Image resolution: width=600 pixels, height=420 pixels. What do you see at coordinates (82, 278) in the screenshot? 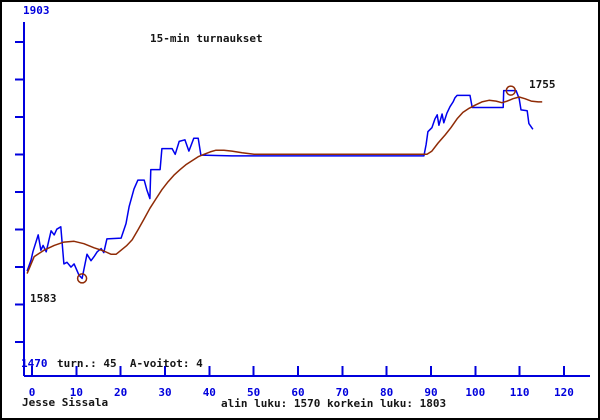
I see `low_point-marker` at bounding box center [82, 278].